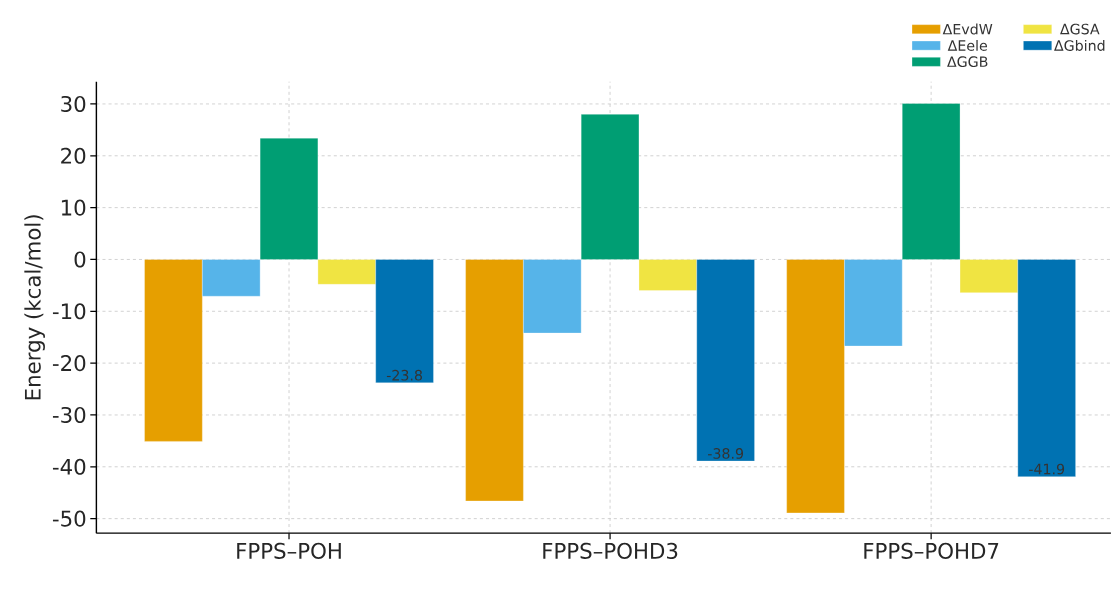 This screenshot has width=1116, height=592. Describe the element at coordinates (34, 307) in the screenshot. I see `y-axis-title: Energy (kcal/mol)` at that location.